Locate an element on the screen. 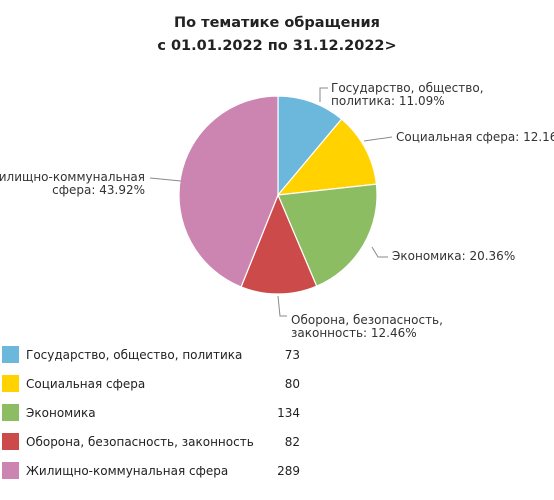  pie-slice-жилищно-коммунальная-сфера is located at coordinates (228, 191).